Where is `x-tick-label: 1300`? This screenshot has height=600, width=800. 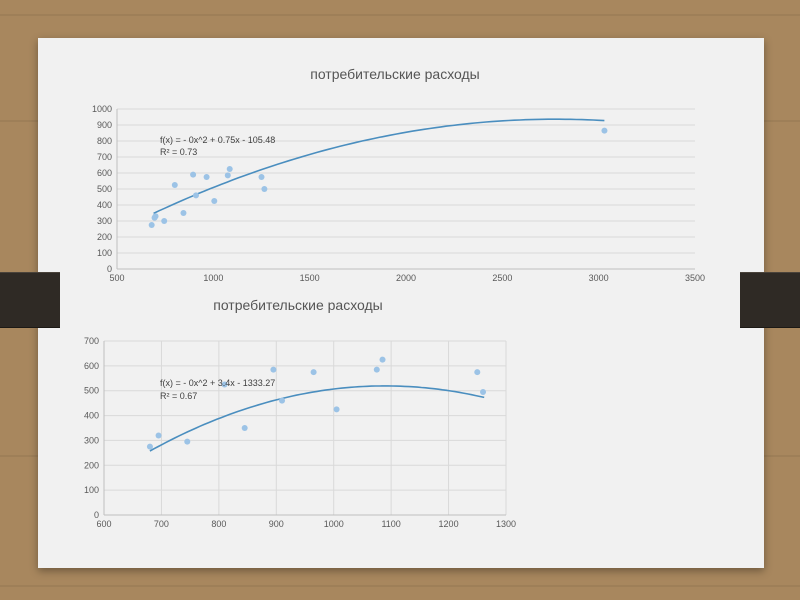 x-tick-label: 1300 is located at coordinates (506, 524).